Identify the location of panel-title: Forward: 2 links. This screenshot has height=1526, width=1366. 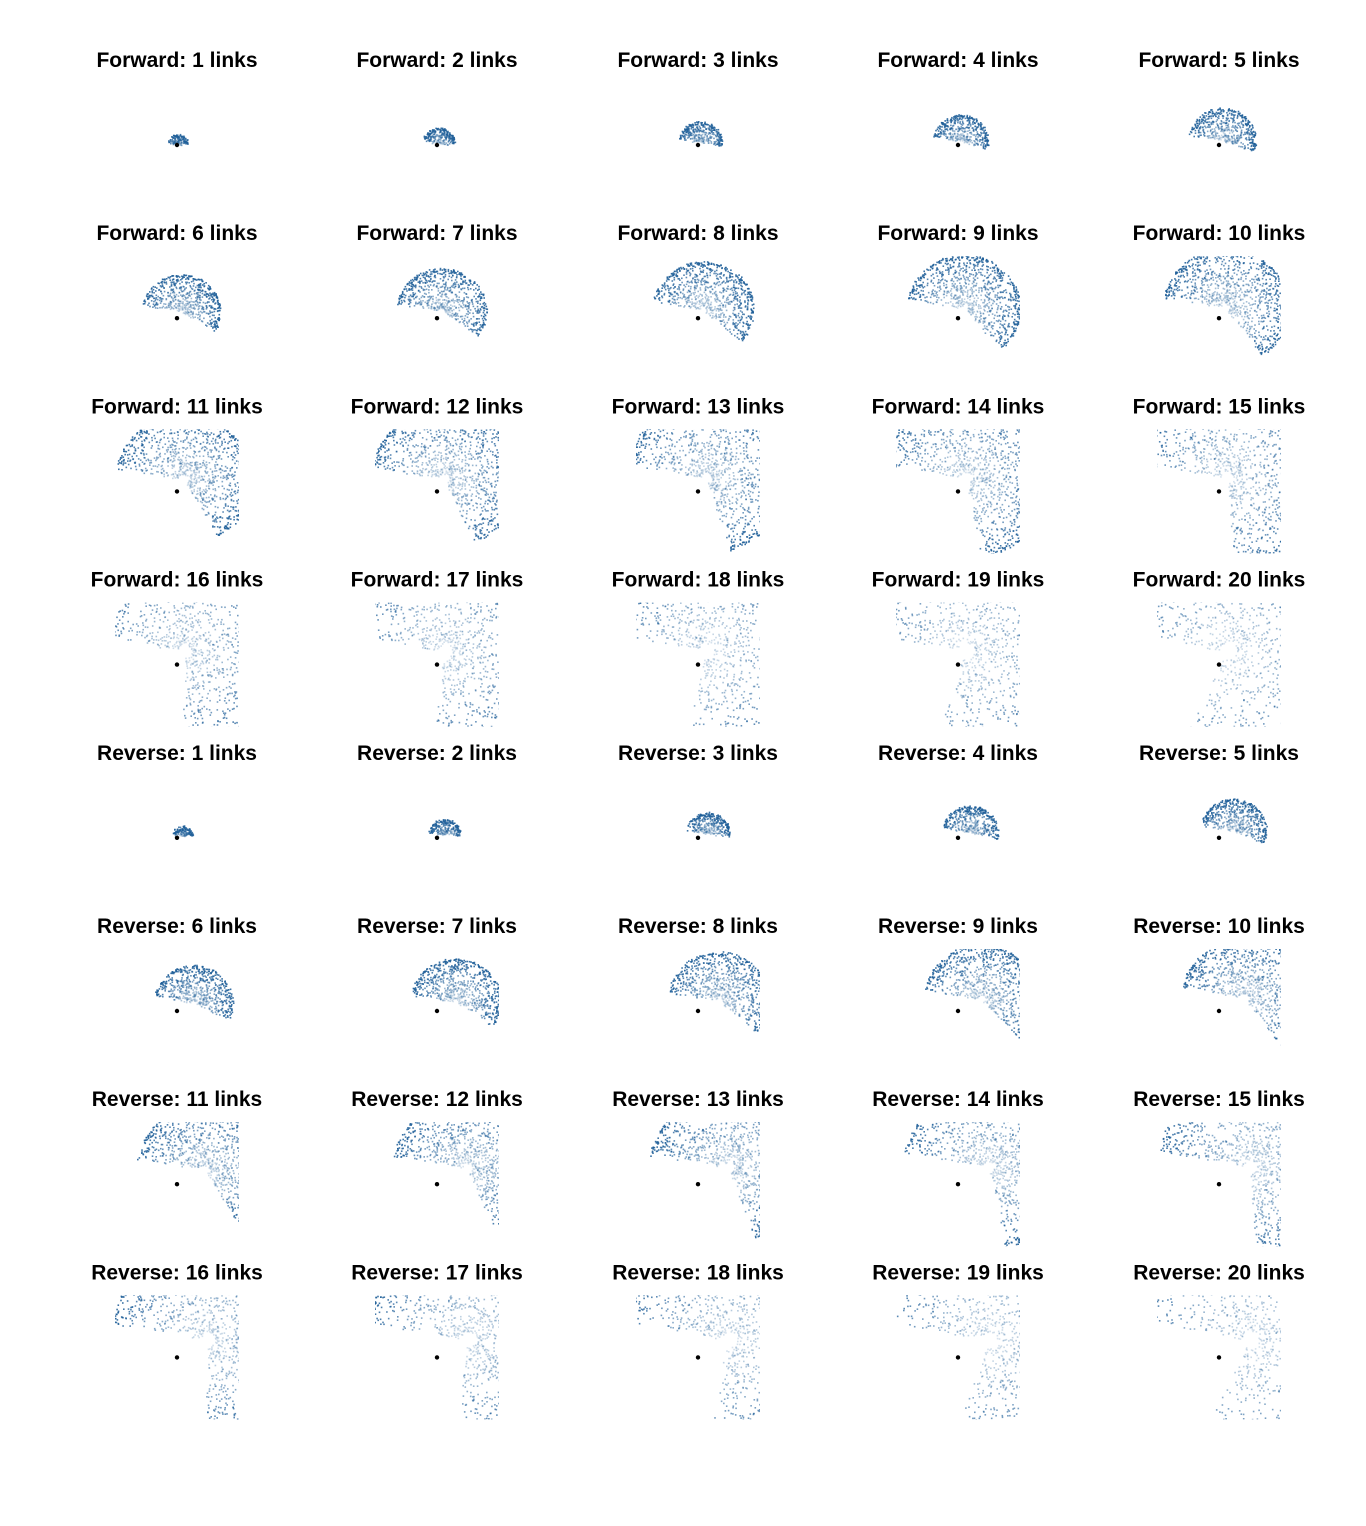
(436, 60).